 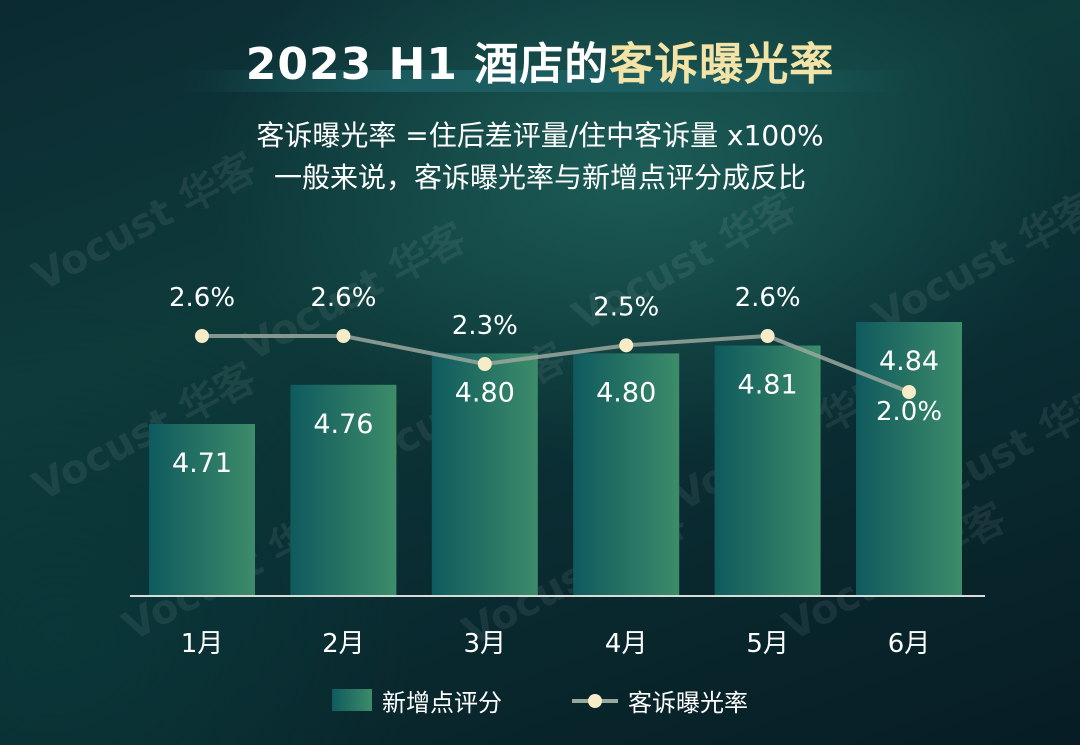 I want to click on title-prefix: 2023 H1 酒店的, so click(x=427, y=64).